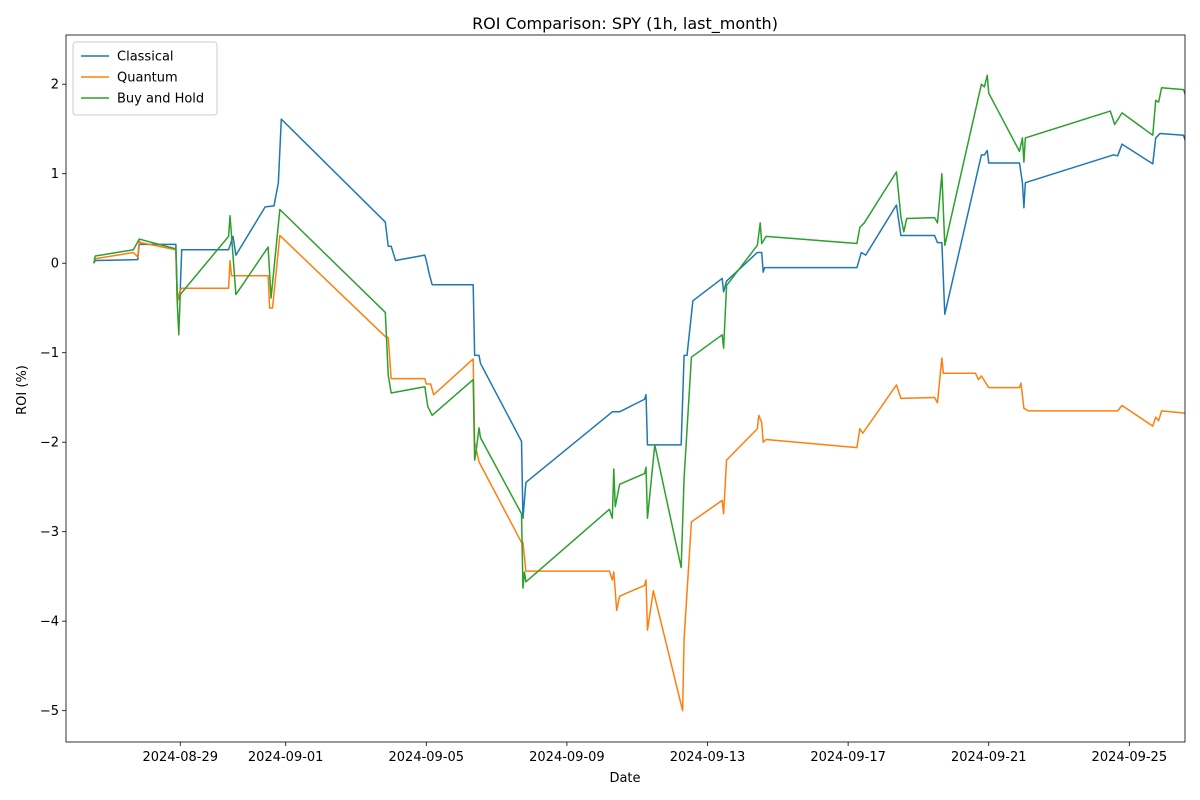 This screenshot has height=800, width=1200. I want to click on y-tick-label: 1, so click(55, 174).